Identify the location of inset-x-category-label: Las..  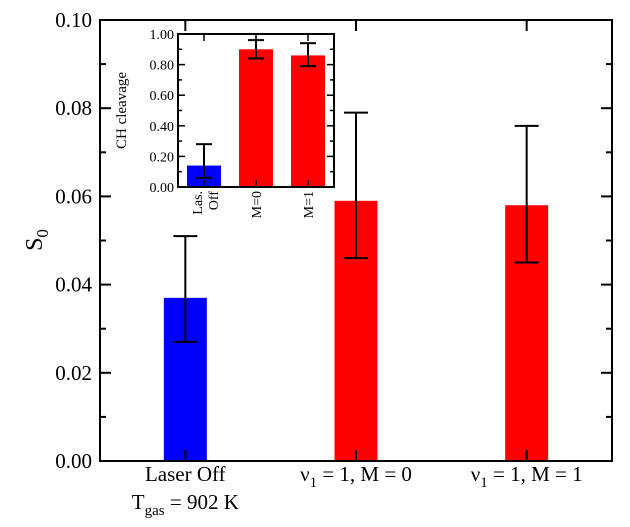
(198, 203).